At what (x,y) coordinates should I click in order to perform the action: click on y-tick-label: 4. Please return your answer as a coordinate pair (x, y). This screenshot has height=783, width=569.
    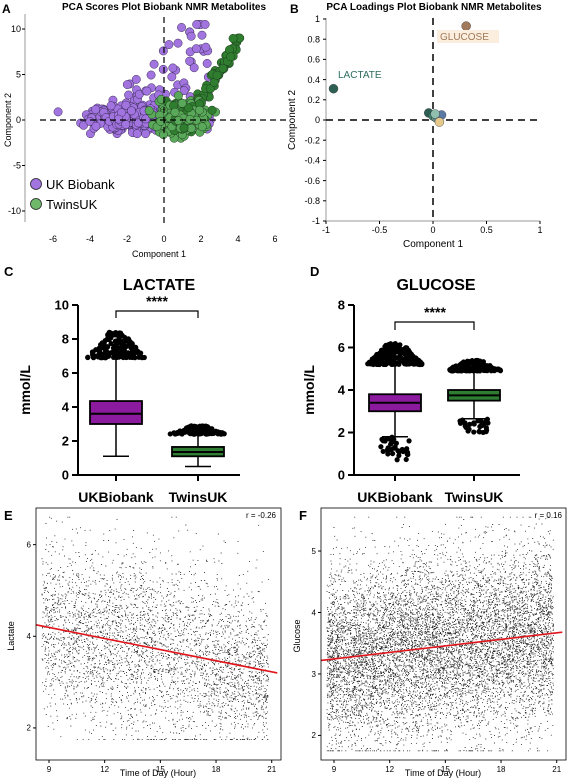
    Looking at the image, I should click on (342, 390).